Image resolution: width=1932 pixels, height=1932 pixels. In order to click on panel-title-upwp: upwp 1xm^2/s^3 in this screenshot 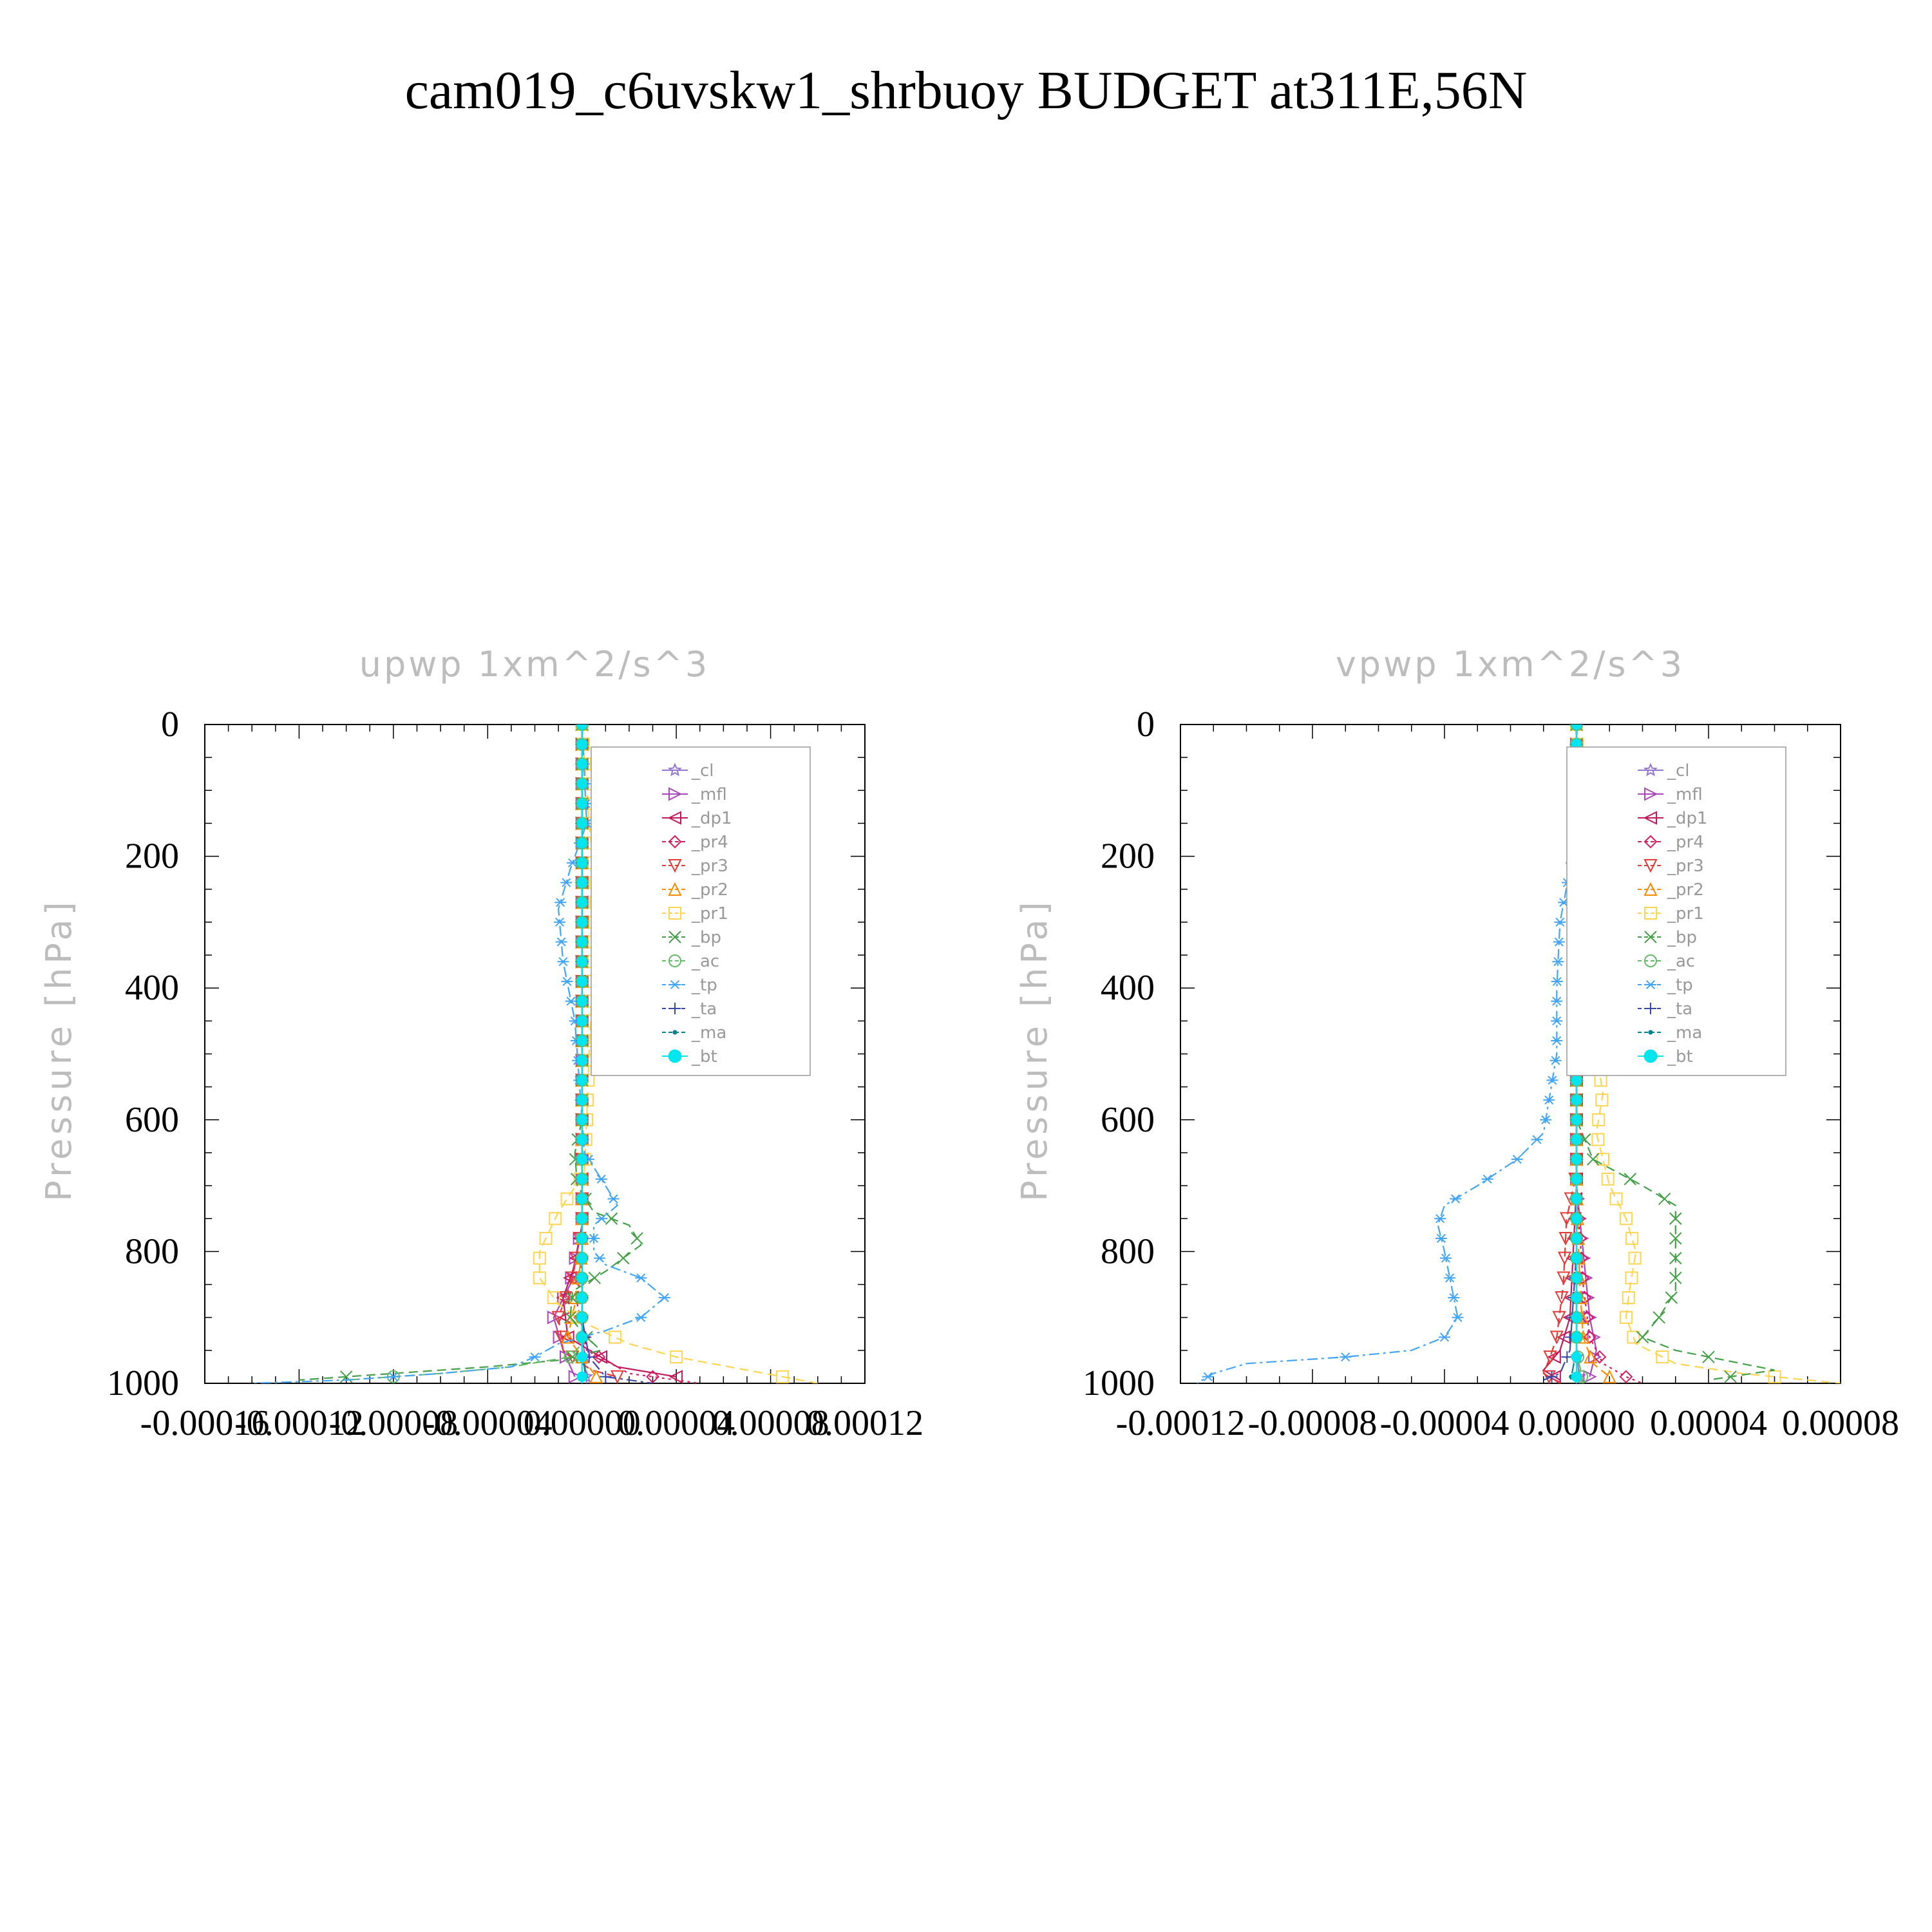, I will do `click(534, 664)`.